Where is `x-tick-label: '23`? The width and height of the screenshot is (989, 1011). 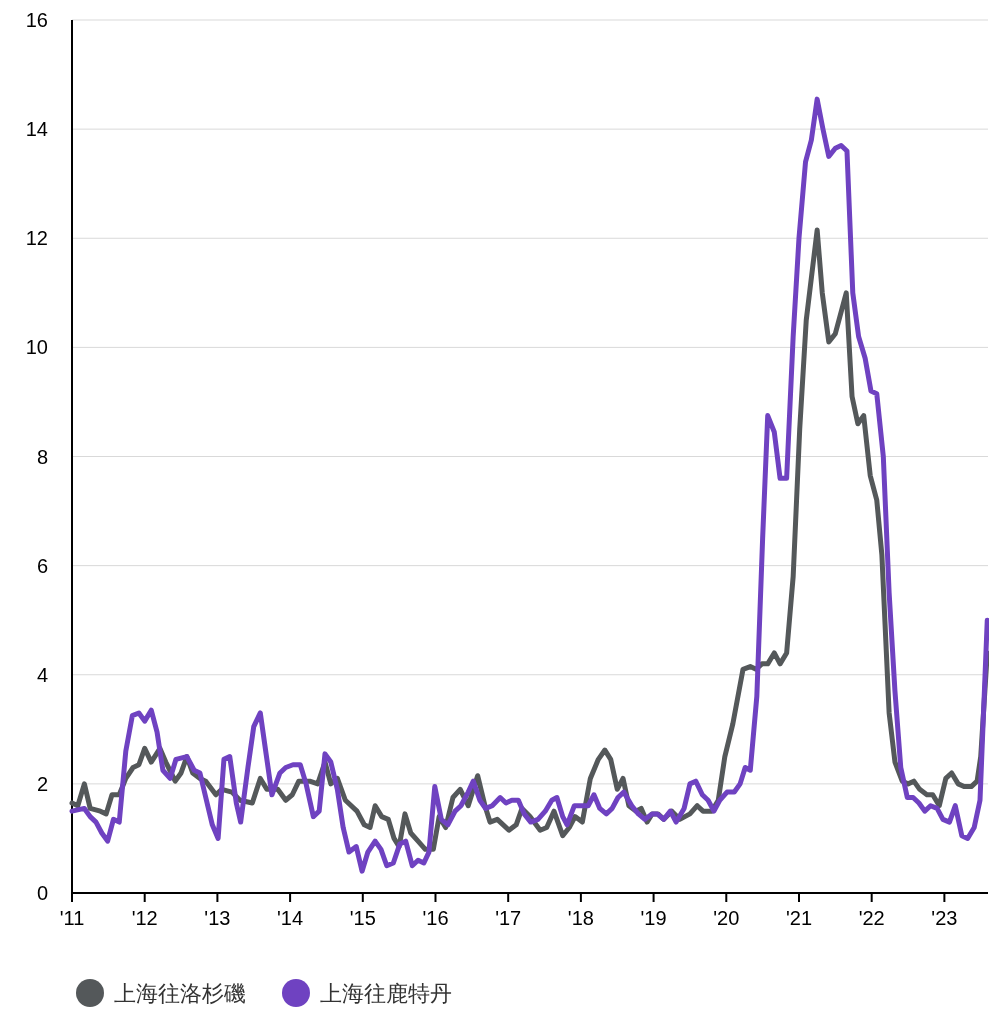
x-tick-label: '23 is located at coordinates (944, 918).